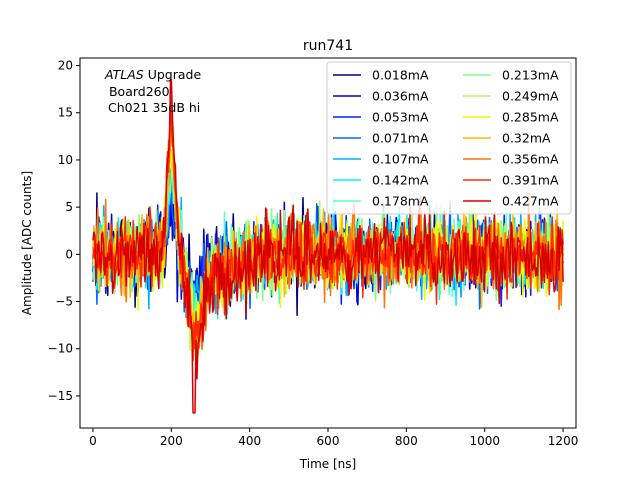 Image resolution: width=640 pixels, height=480 pixels. I want to click on annotation-line-2: Board260, so click(137, 91).